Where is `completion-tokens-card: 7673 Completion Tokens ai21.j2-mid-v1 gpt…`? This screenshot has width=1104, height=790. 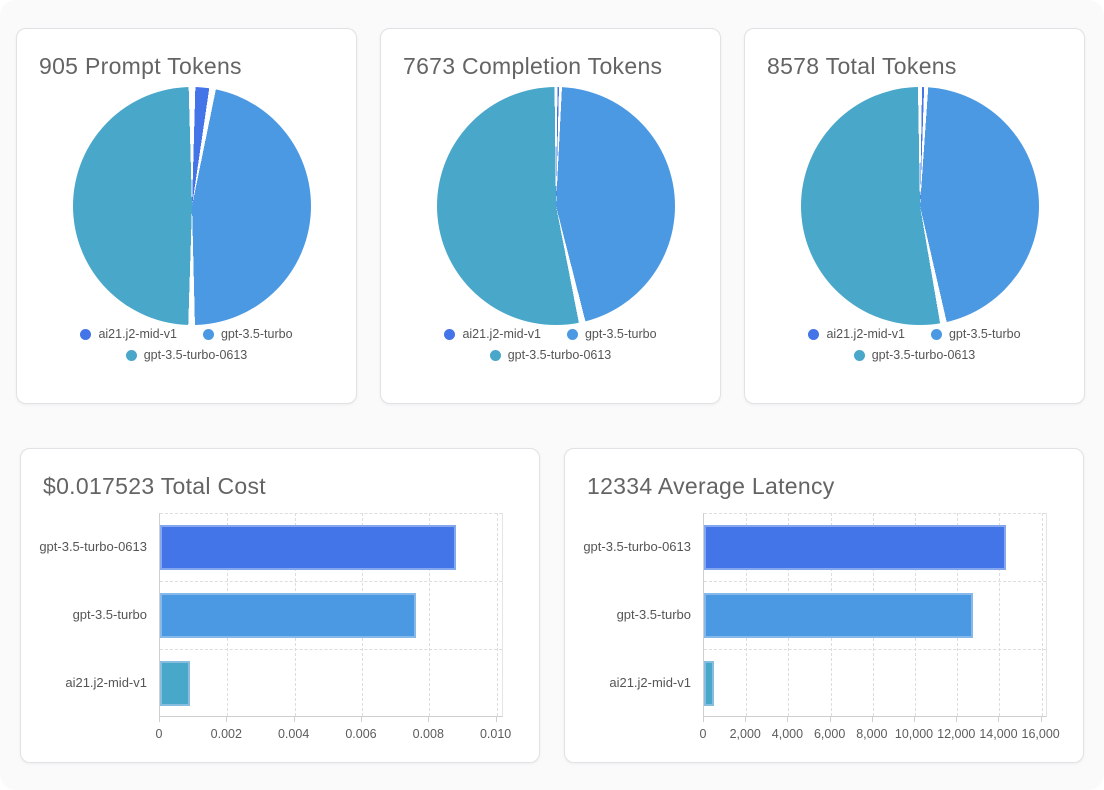 completion-tokens-card: 7673 Completion Tokens ai21.j2-mid-v1 gpt… is located at coordinates (550, 216).